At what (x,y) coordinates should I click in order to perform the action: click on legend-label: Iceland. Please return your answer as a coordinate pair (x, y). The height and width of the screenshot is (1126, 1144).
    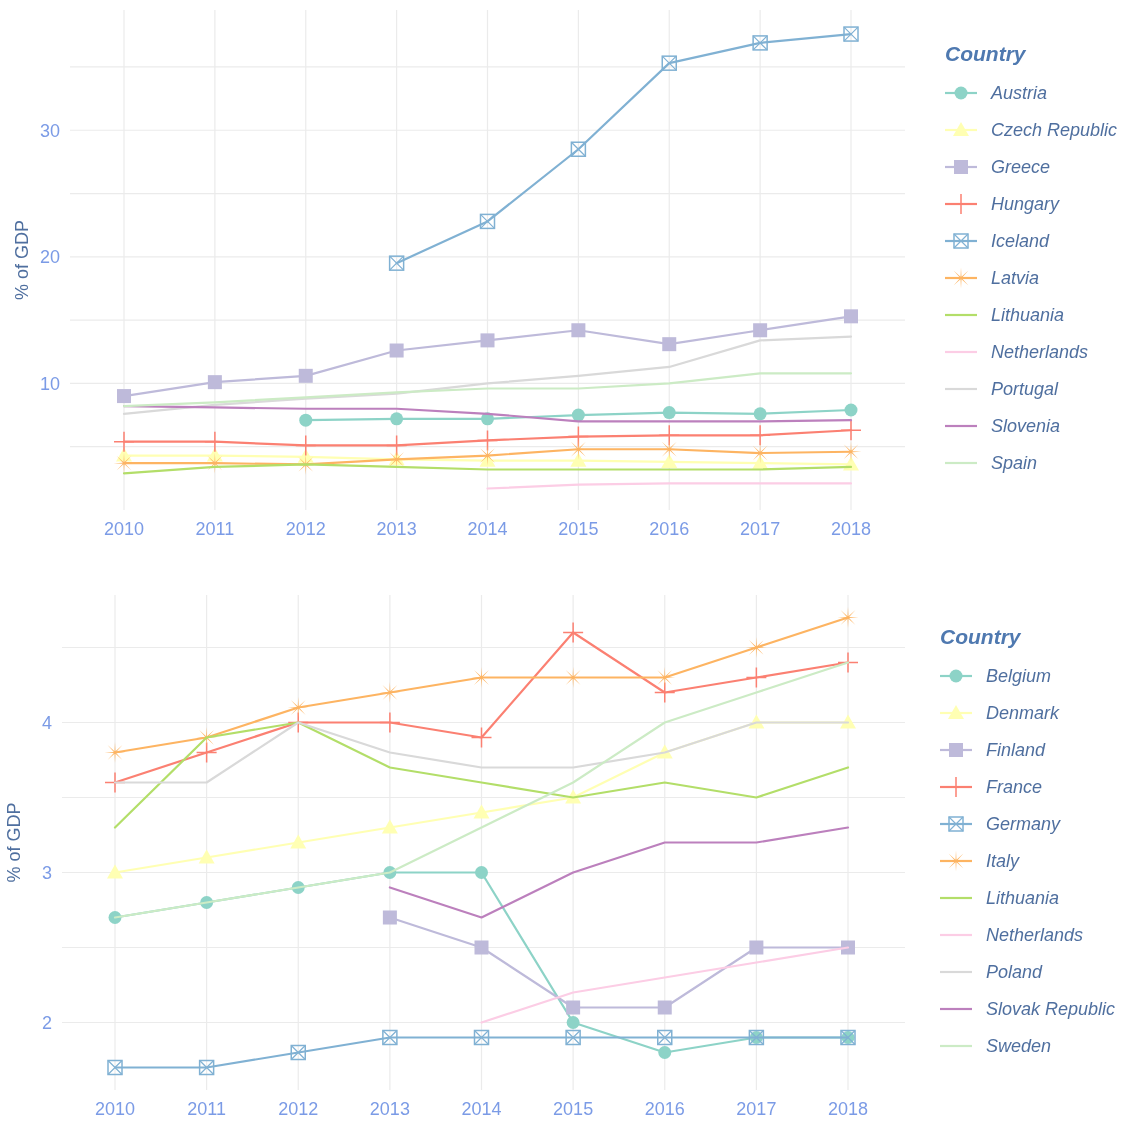
    Looking at the image, I should click on (1021, 241).